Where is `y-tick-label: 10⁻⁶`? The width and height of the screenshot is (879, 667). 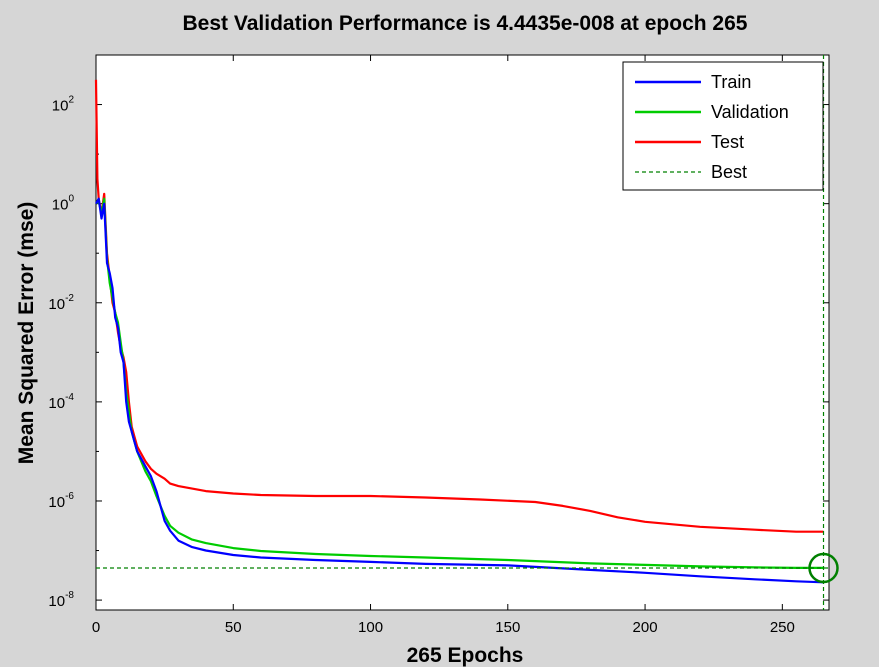
y-tick-label: 10⁻⁶ is located at coordinates (61, 501).